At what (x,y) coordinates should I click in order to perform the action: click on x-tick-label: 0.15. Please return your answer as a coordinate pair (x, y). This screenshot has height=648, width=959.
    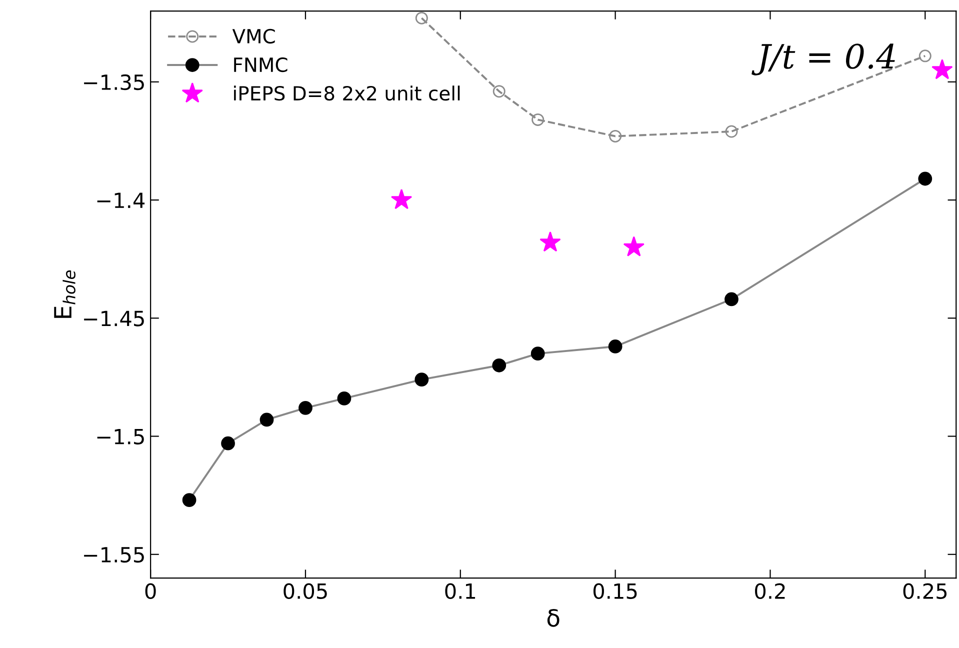
    Looking at the image, I should click on (615, 591).